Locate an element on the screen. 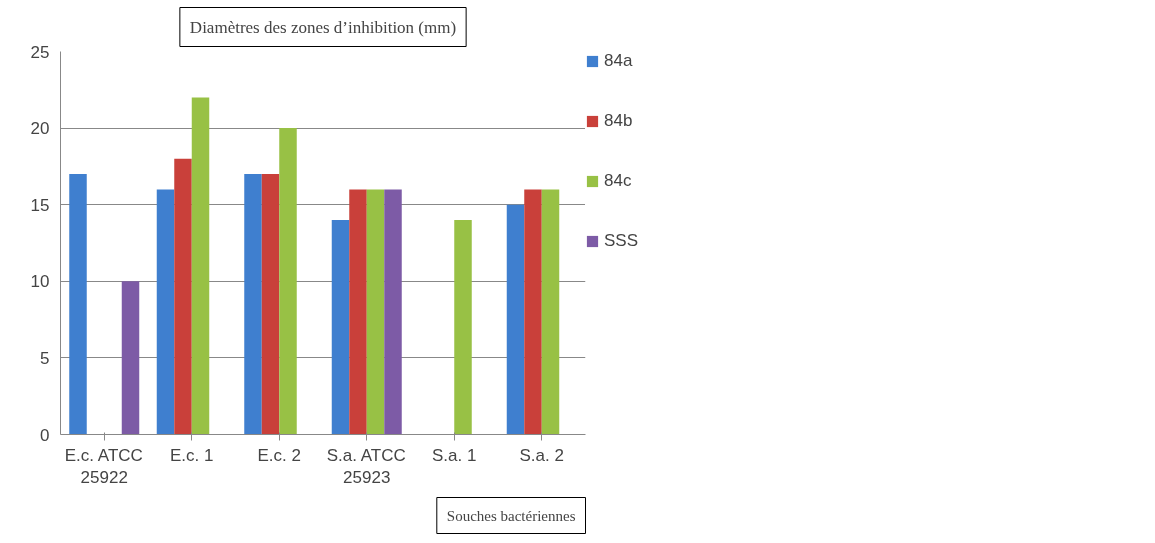 The height and width of the screenshot is (543, 1155). x-tick-label: S.a. 2 is located at coordinates (541, 455).